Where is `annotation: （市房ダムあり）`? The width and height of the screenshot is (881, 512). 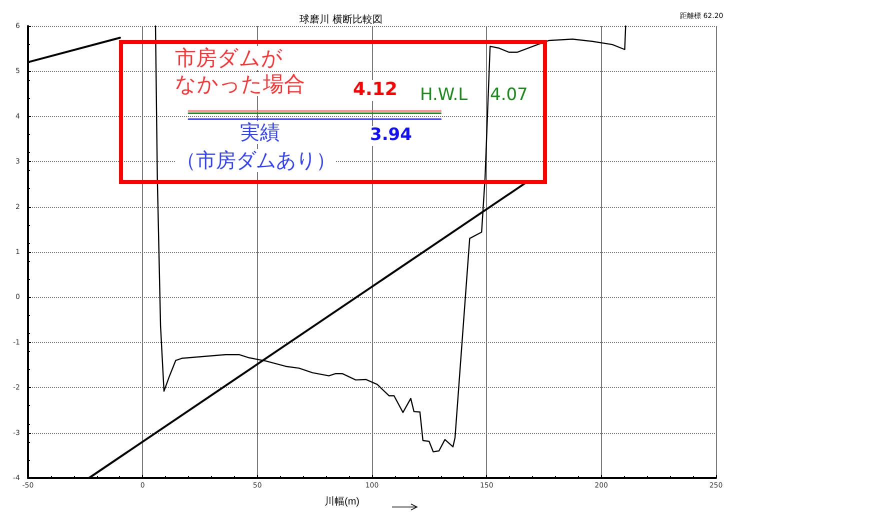
annotation: （市房ダムあり） is located at coordinates (256, 160).